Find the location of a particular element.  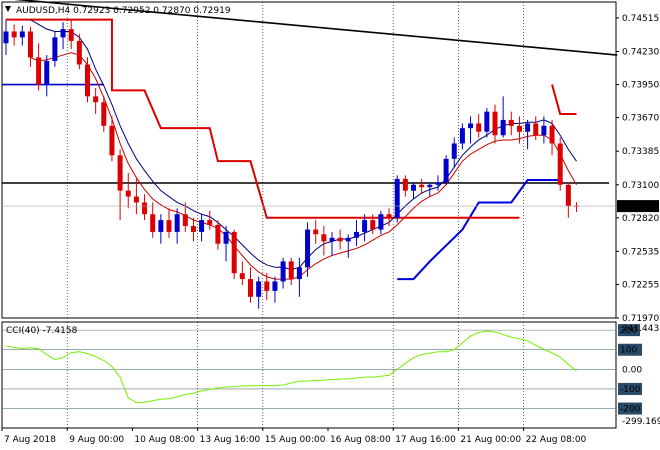

time-axis-label: 22 Aug 08:00 is located at coordinates (556, 440).